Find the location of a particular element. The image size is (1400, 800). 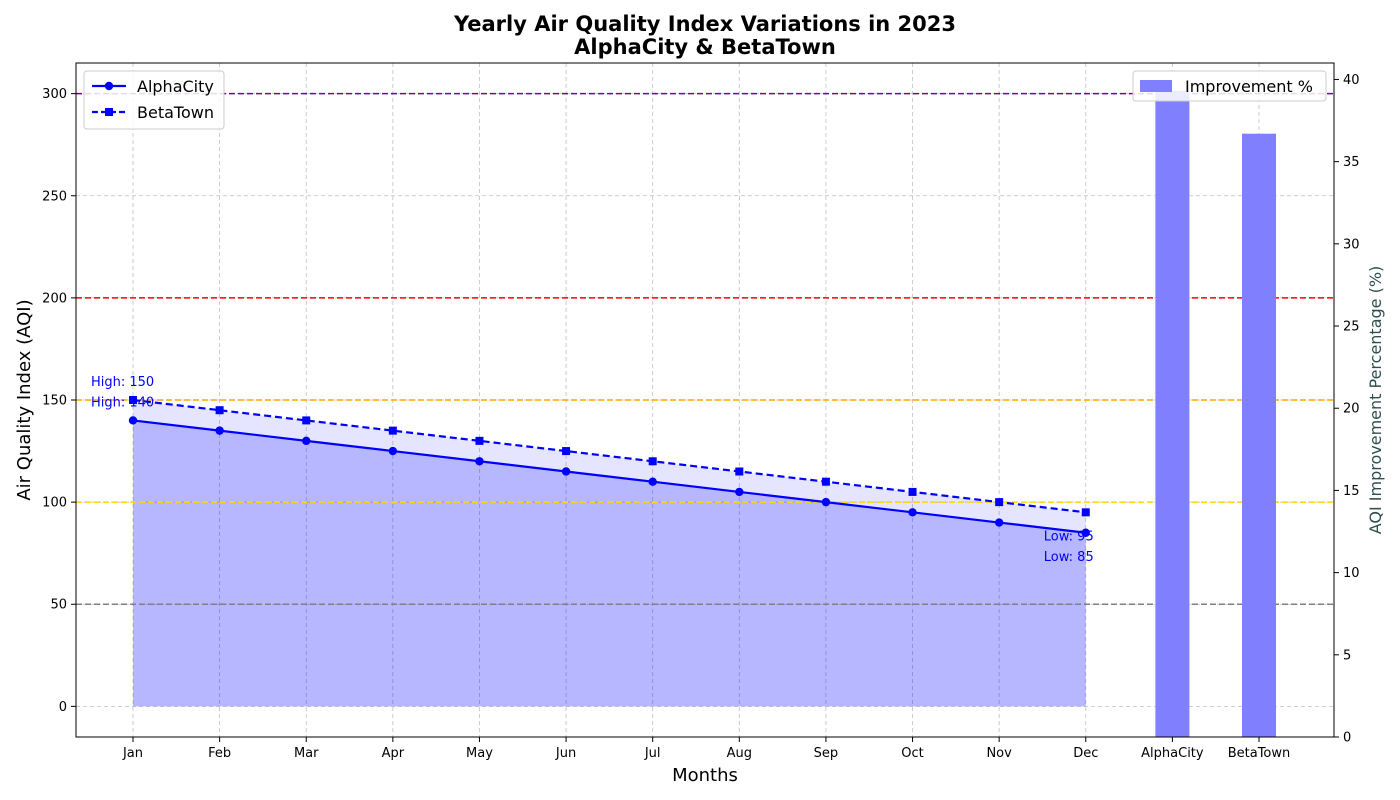

y2-tick-label-0: 0 is located at coordinates (1347, 738).